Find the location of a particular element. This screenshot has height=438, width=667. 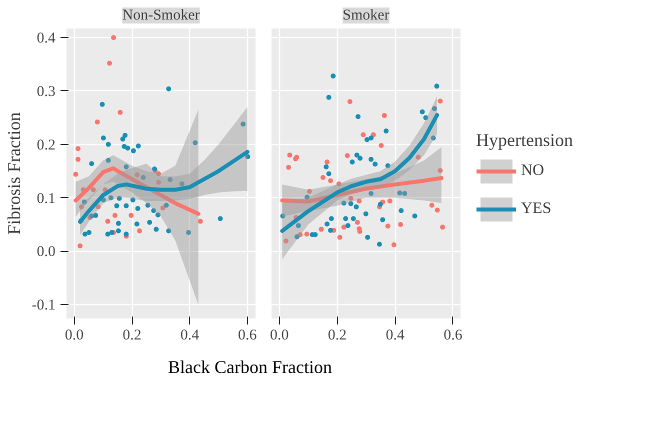

legend-label: YES is located at coordinates (536, 209).